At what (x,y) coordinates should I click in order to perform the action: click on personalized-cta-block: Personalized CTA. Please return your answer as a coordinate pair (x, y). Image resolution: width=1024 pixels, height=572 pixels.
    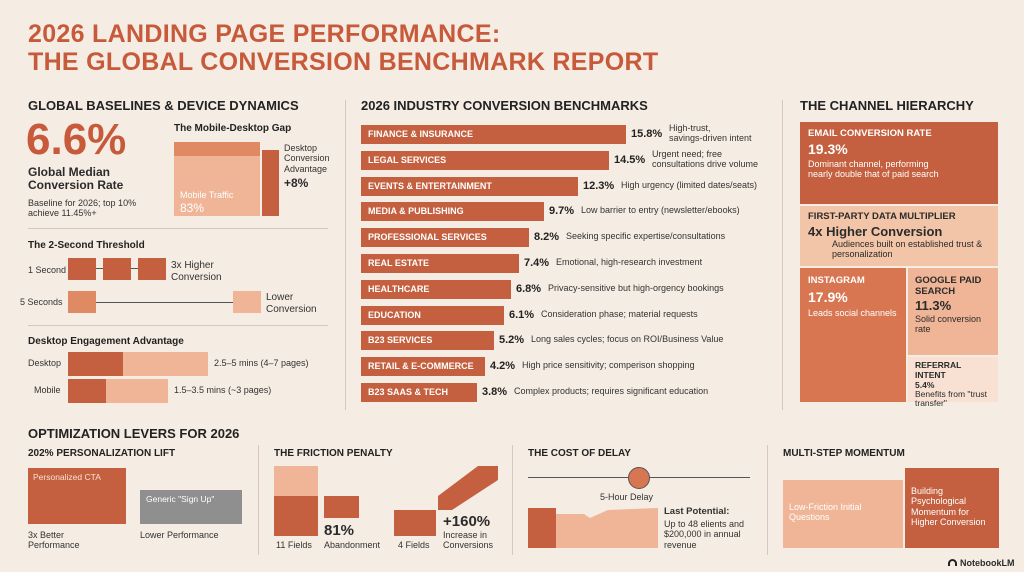
    Looking at the image, I should click on (77, 496).